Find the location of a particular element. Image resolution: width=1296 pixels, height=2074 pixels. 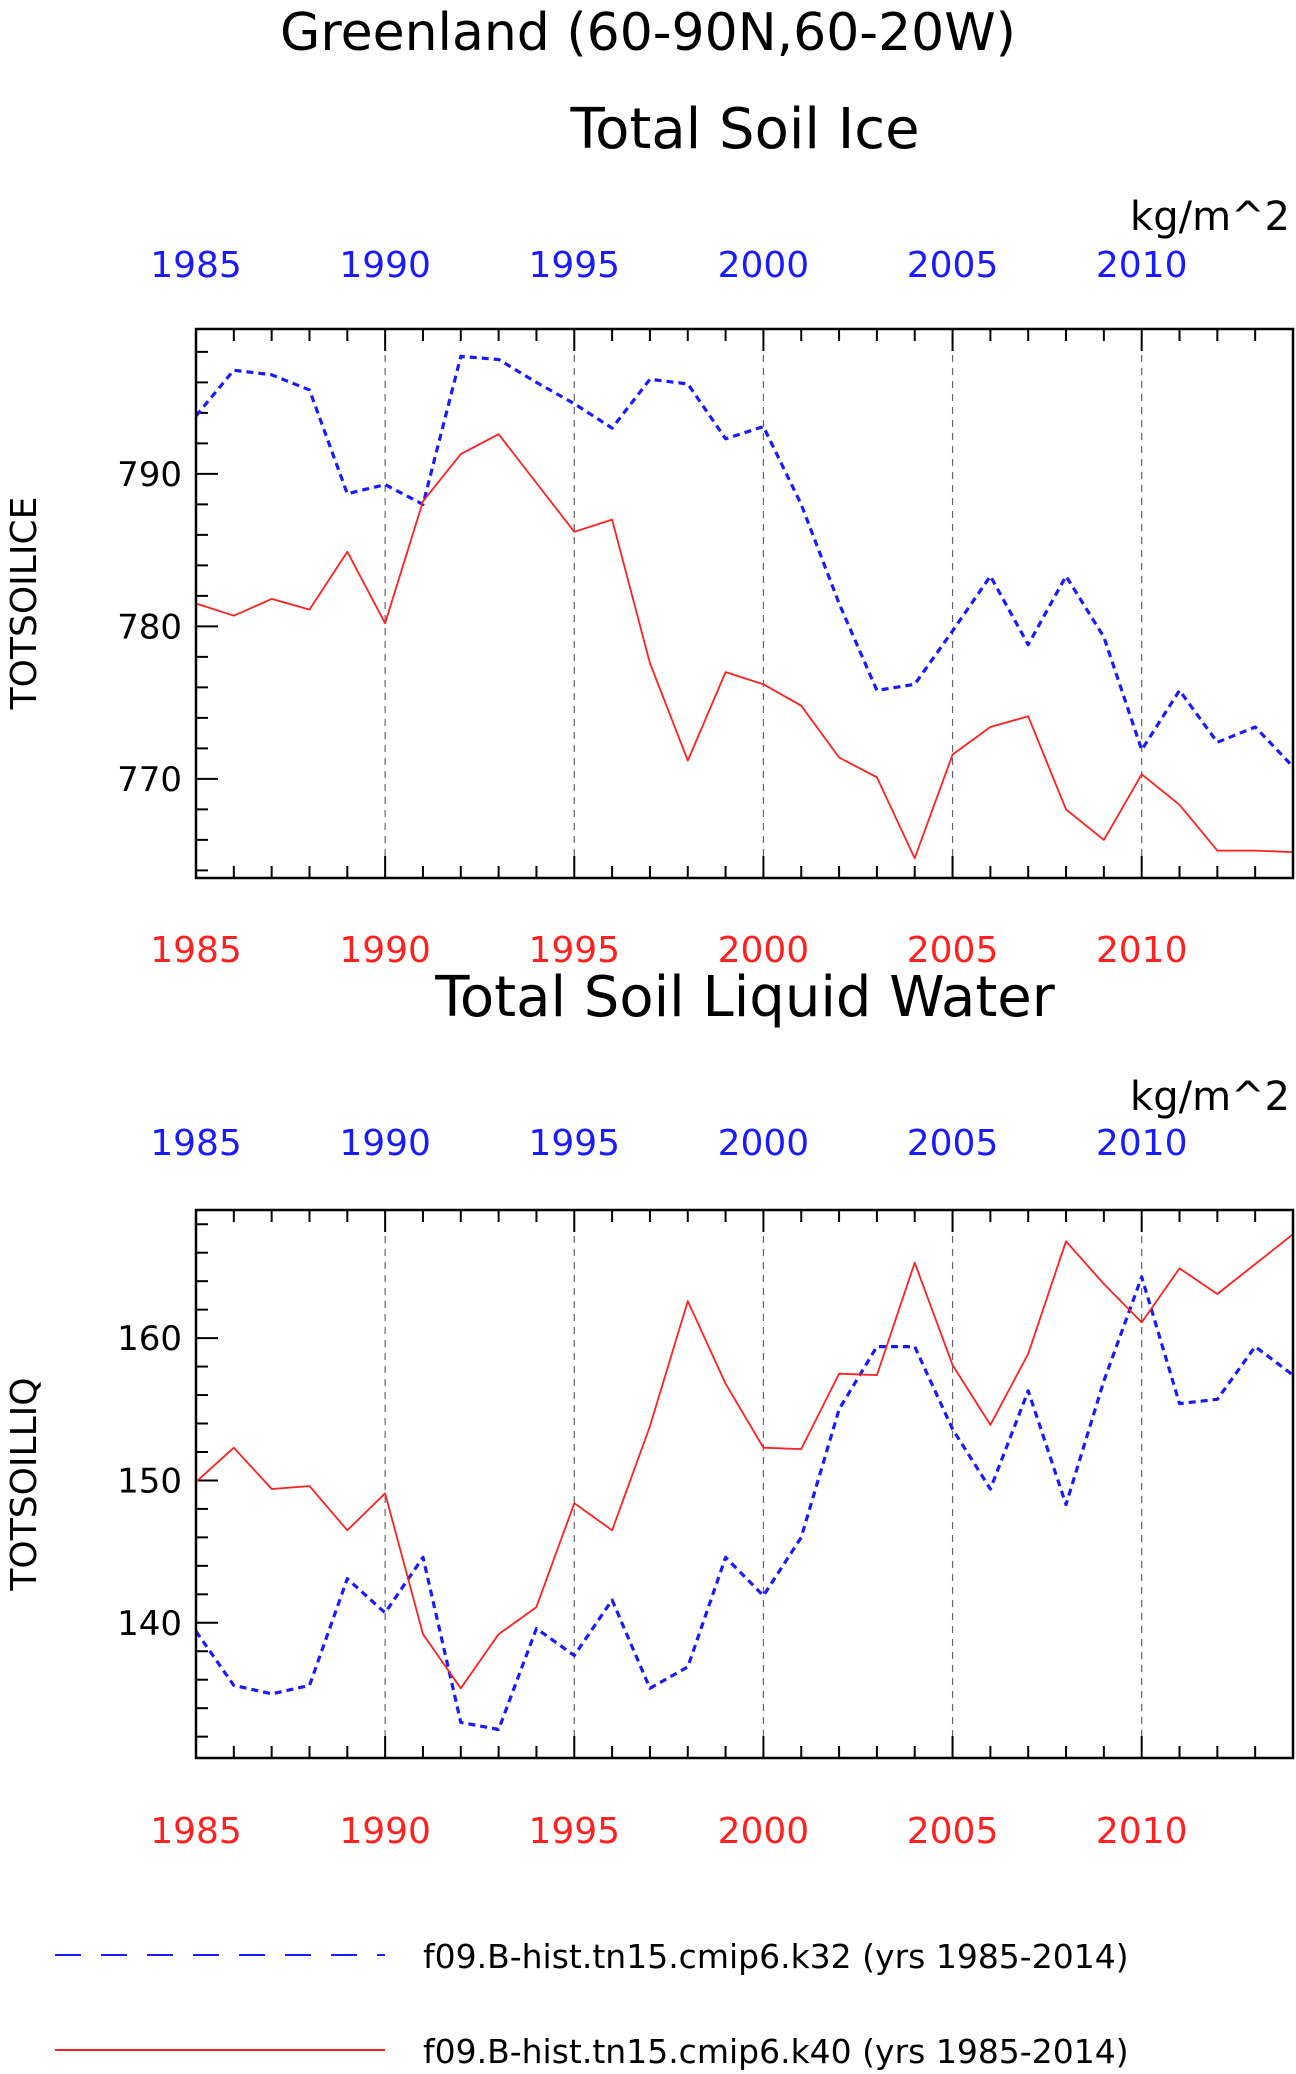

y-tick-label: 150 is located at coordinates (149, 1481).